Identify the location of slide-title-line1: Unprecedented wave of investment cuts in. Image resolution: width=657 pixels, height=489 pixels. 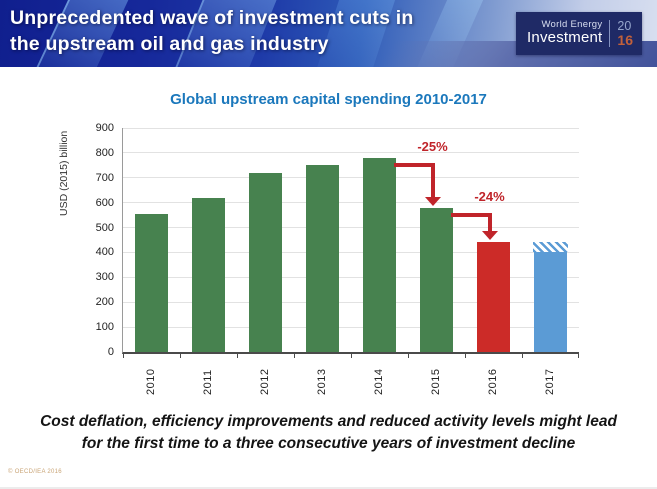
(212, 18).